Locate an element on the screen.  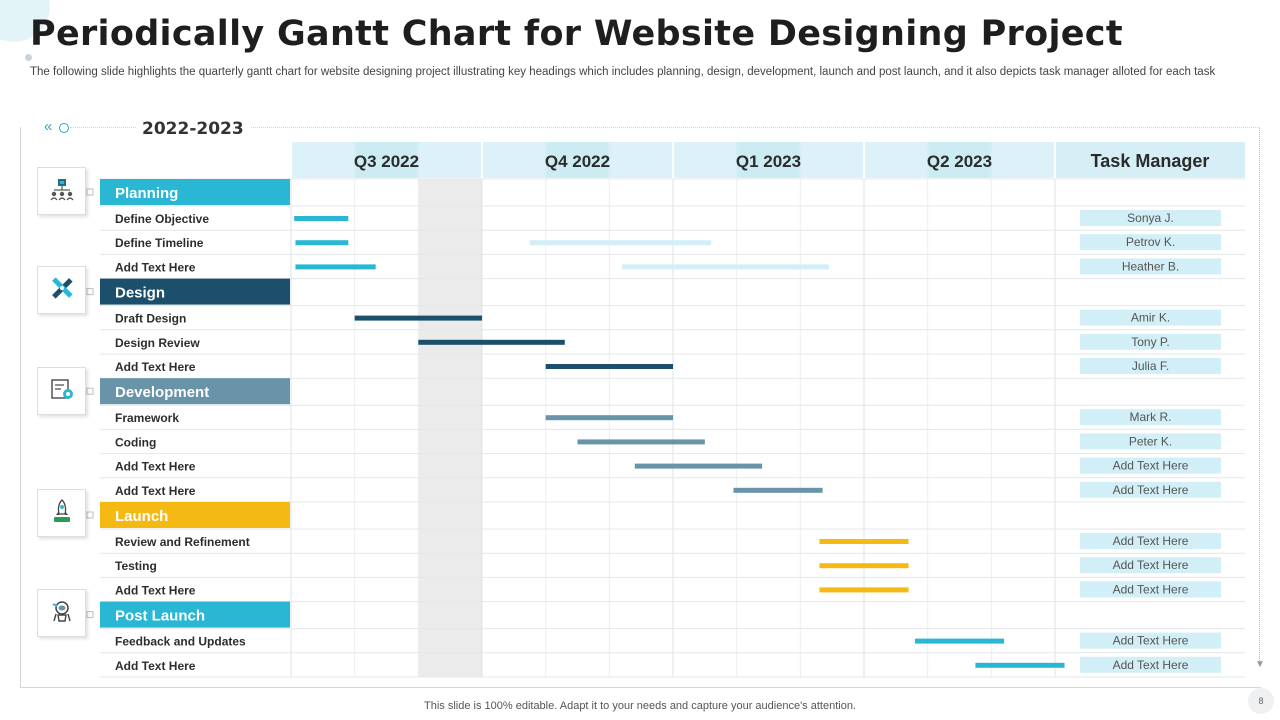
decorative-dot is located at coordinates (28, 57).